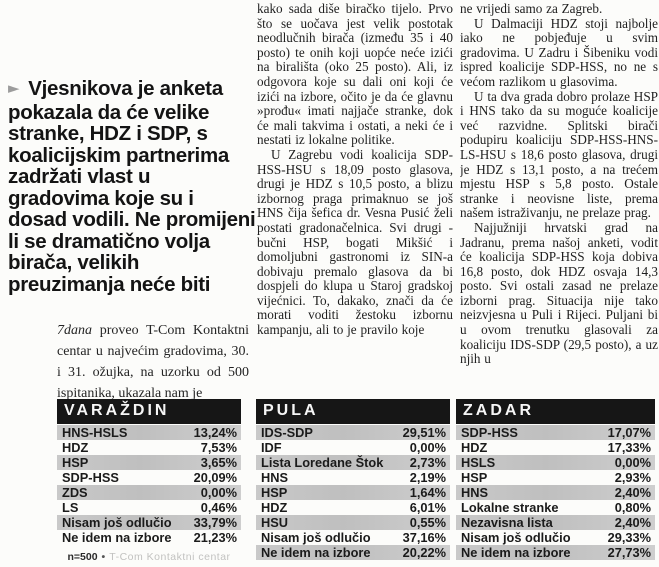 The height and width of the screenshot is (567, 659). I want to click on party-percentage: 2,73%, so click(427, 462).